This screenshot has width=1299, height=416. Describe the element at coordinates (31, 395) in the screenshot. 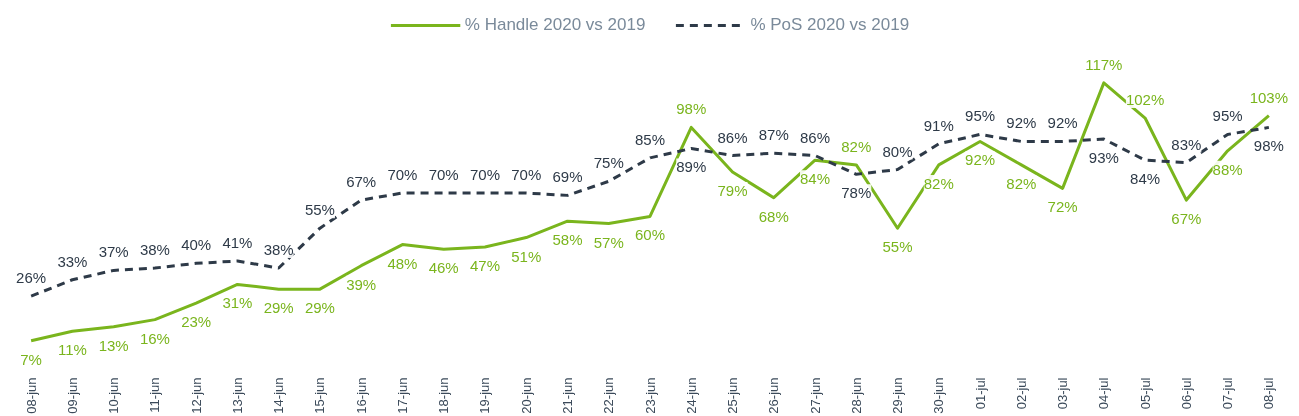

I see `x-tick-label: 08-jun` at that location.